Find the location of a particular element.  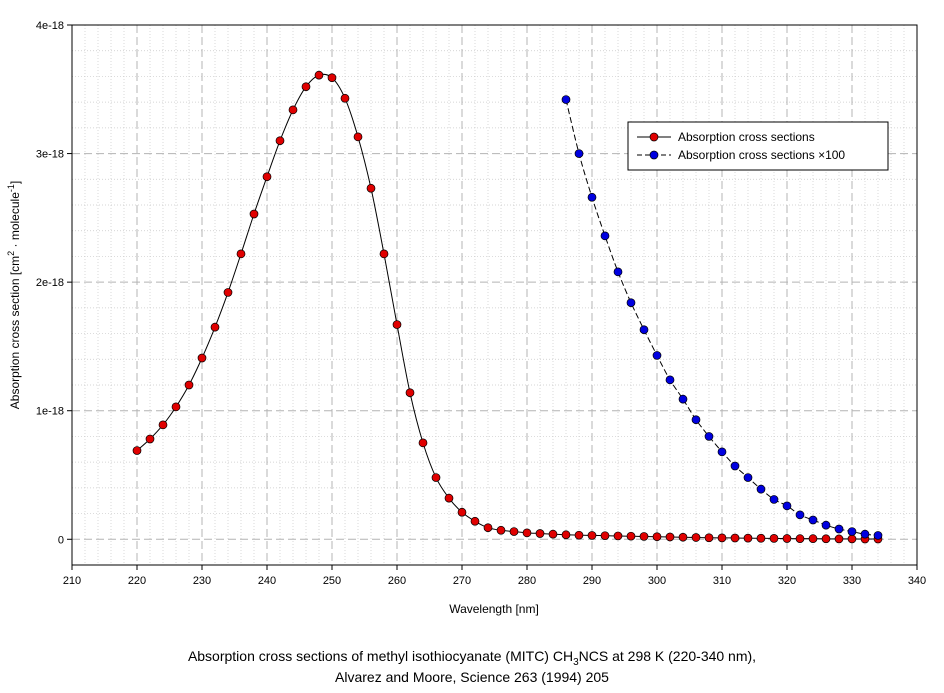

y-axis-title-part: Absorption cross section [cm is located at coordinates (15, 332).